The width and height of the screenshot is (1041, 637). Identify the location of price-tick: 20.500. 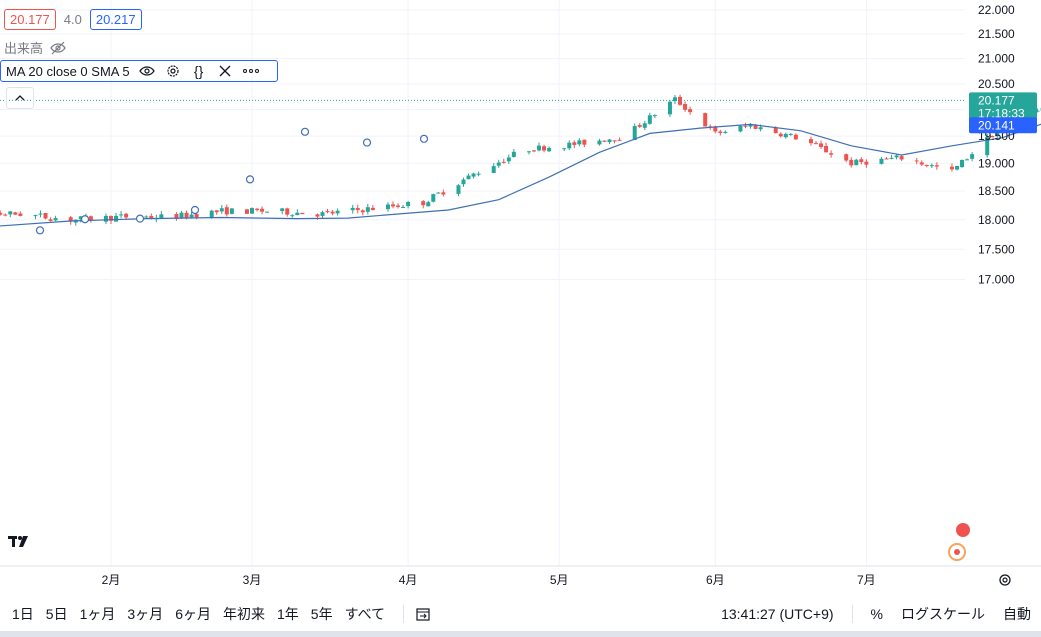
(996, 84).